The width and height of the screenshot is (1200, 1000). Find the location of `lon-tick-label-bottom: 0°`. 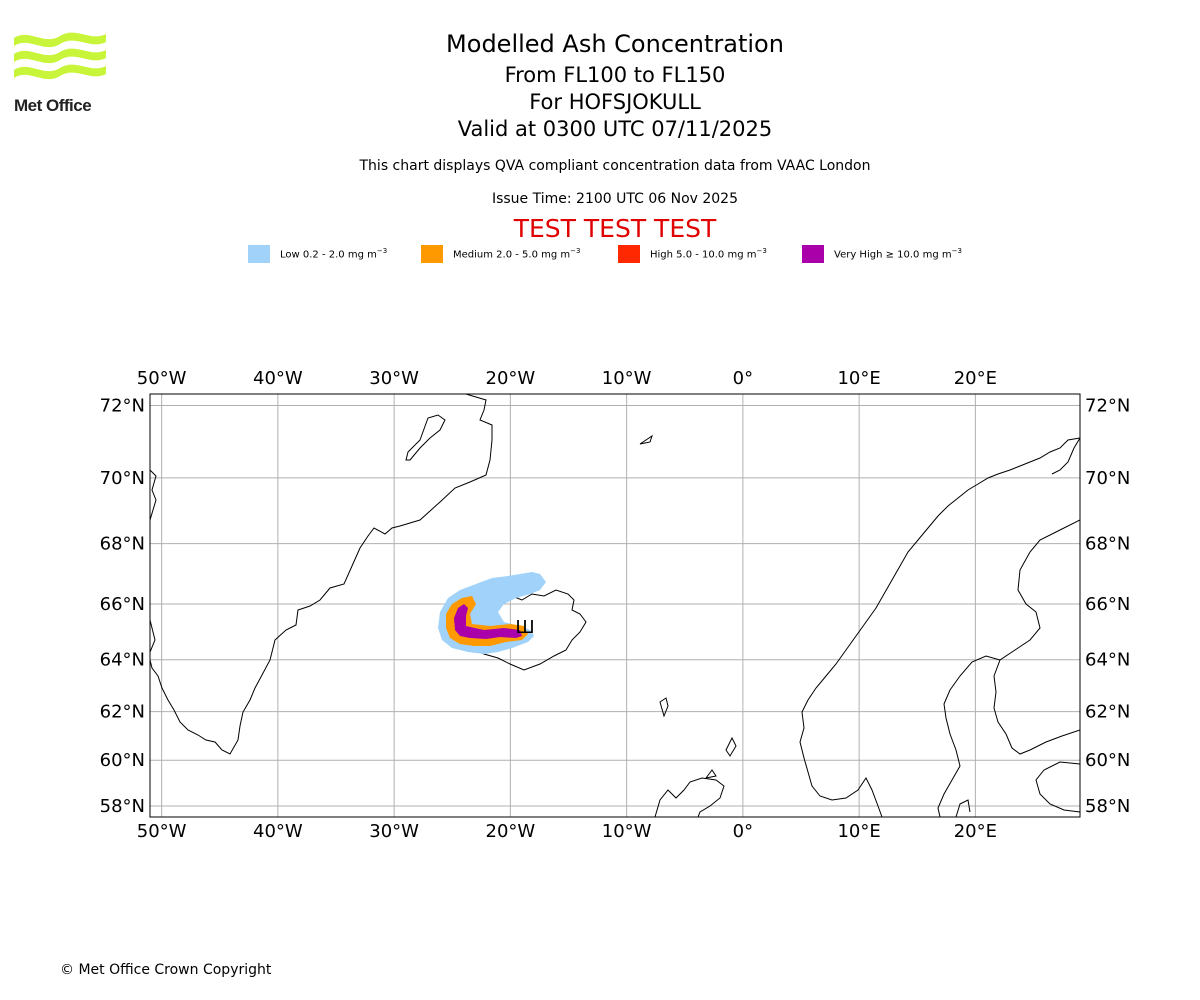

lon-tick-label-bottom: 0° is located at coordinates (743, 831).